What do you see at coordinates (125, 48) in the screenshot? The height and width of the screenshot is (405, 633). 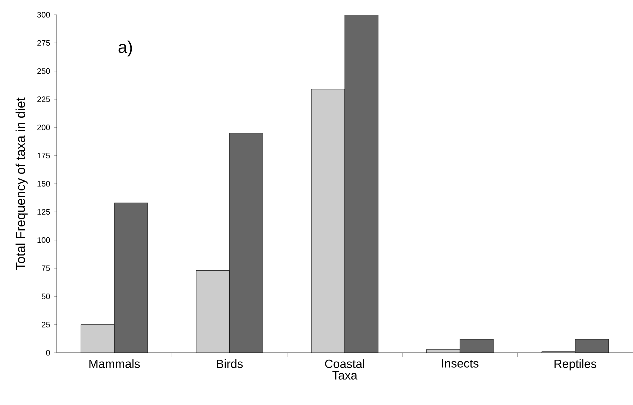 I see `annotation: a)` at bounding box center [125, 48].